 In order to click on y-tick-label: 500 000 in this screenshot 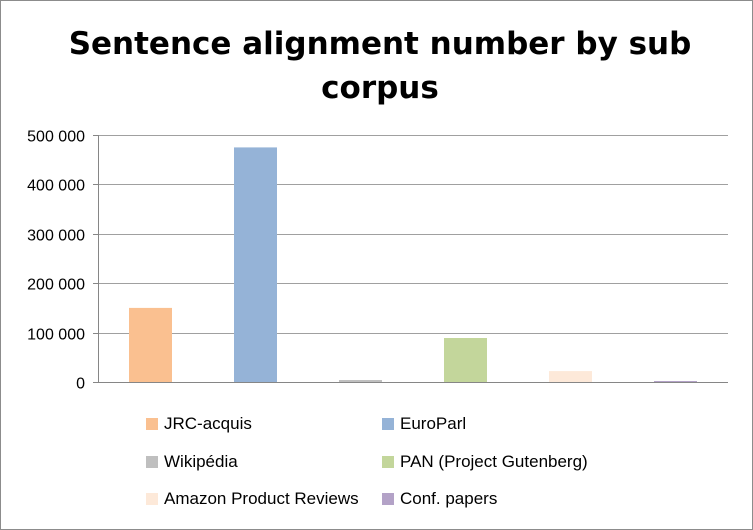, I will do `click(56, 137)`.